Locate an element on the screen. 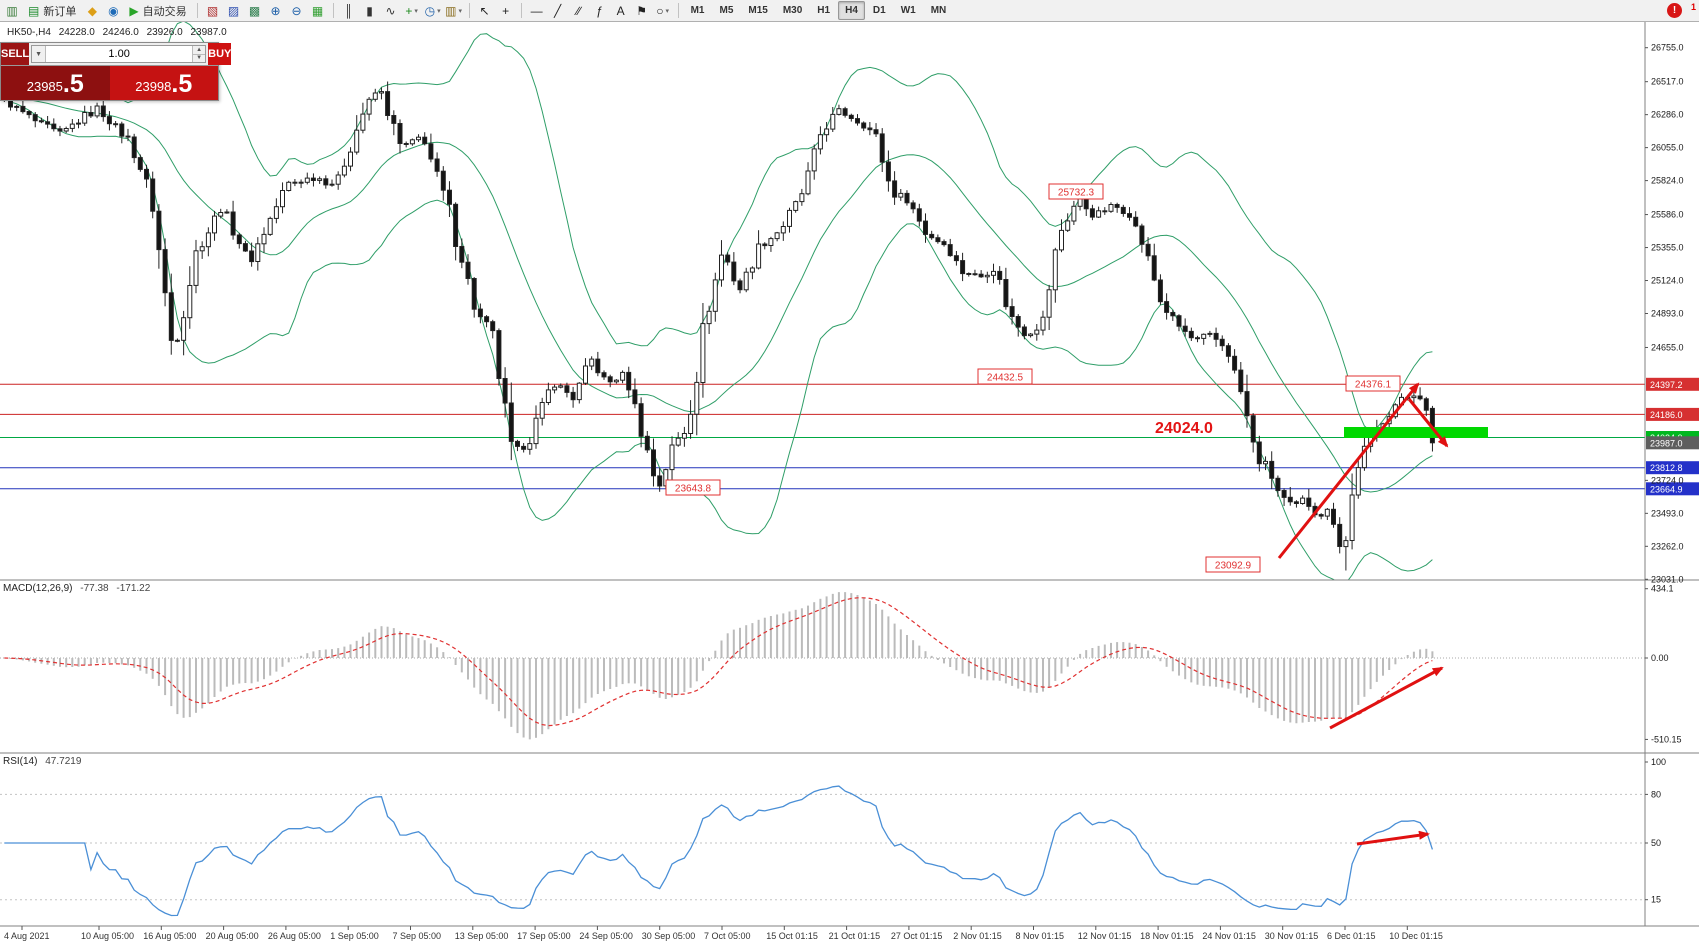  volume-up-icon: ▲ is located at coordinates (199, 50).